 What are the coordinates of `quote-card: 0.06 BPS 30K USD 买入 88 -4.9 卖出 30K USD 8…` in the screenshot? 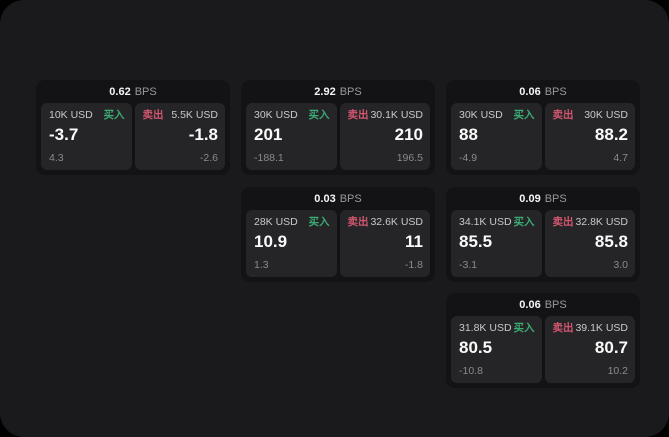 It's located at (543, 127).